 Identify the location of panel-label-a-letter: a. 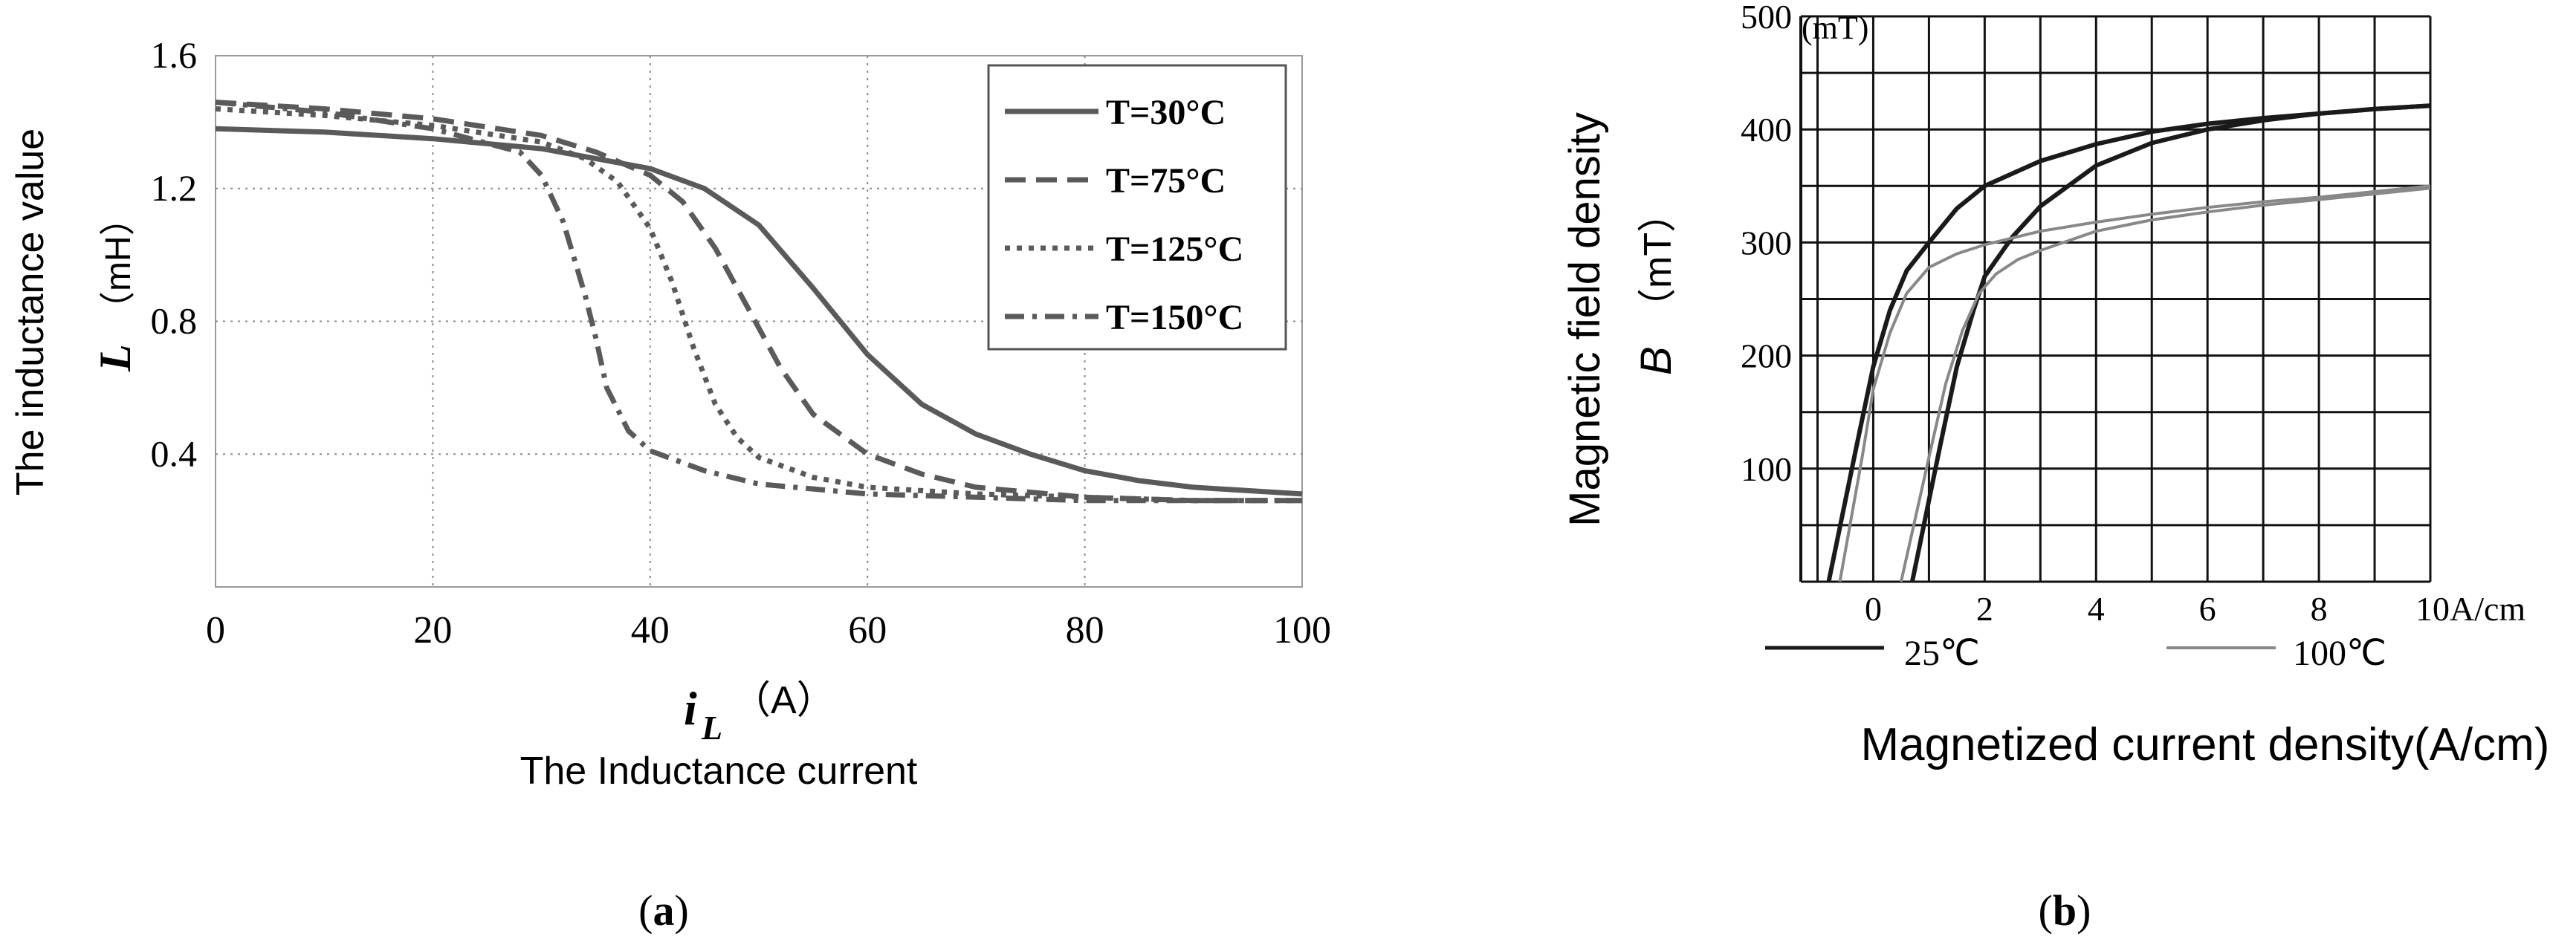
(664, 910).